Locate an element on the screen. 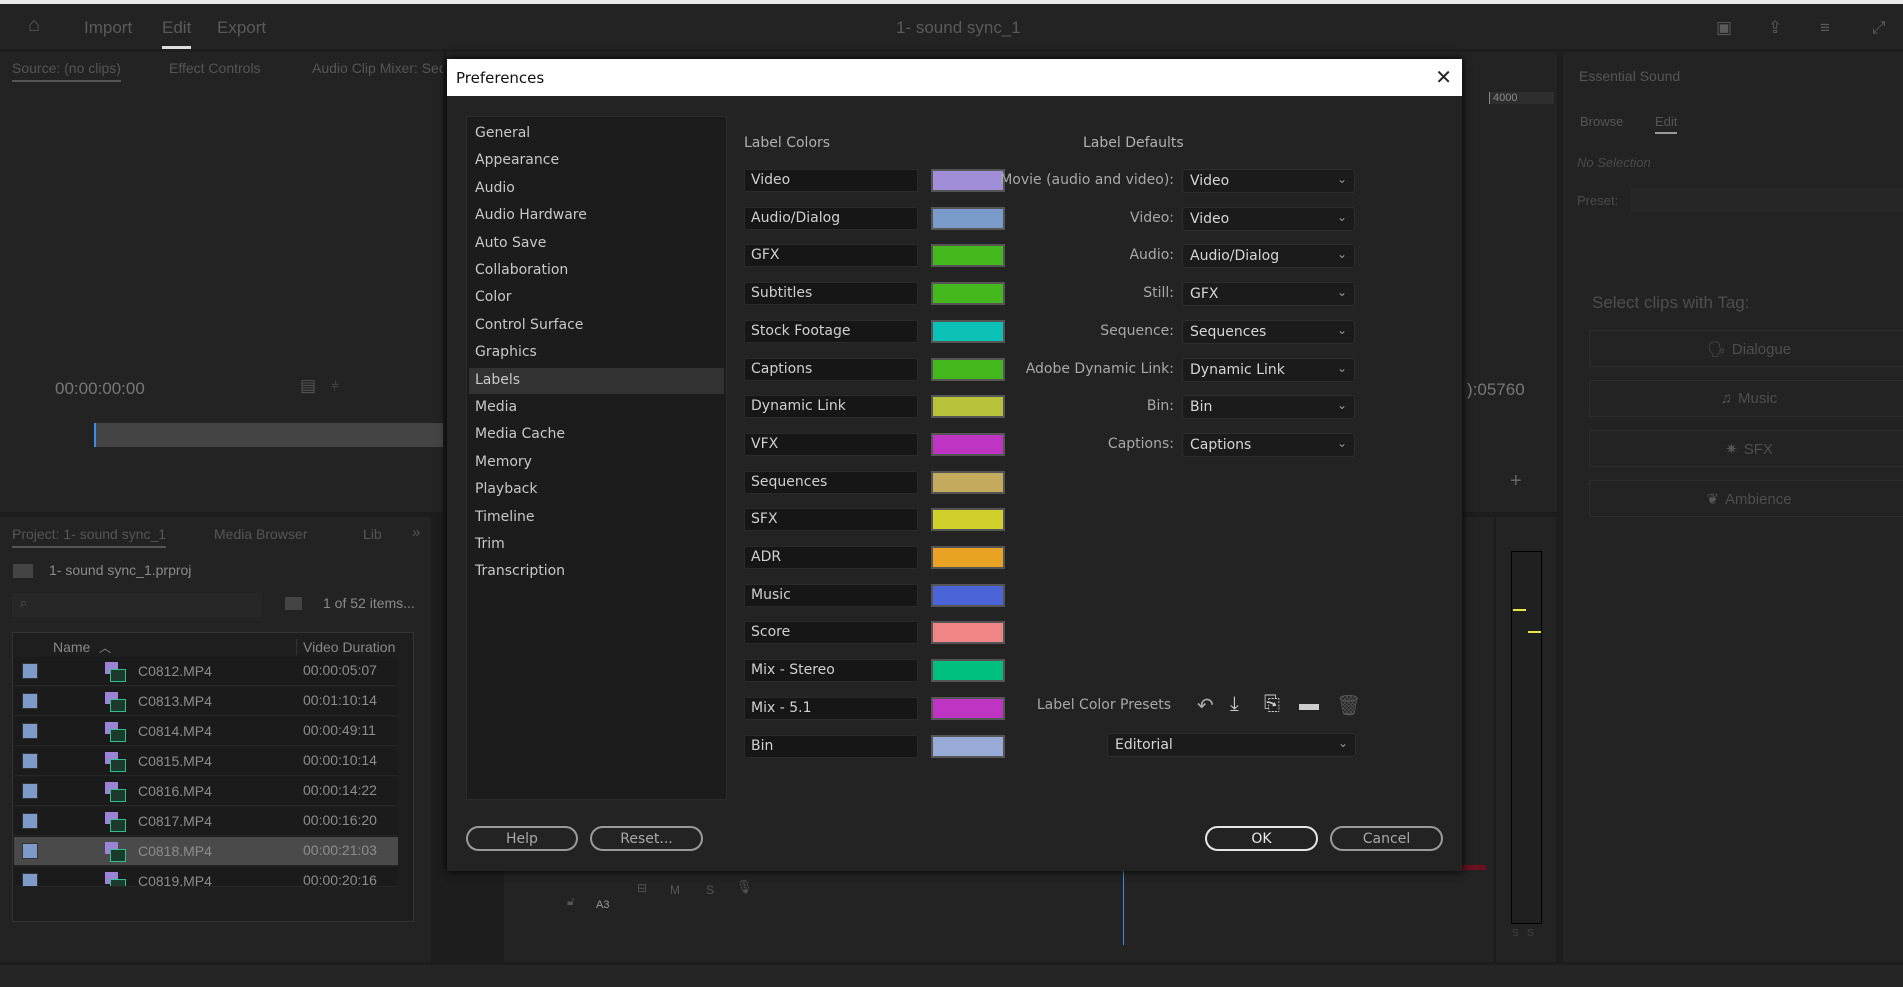 The height and width of the screenshot is (987, 1903). label-name-field: Bin is located at coordinates (831, 746).